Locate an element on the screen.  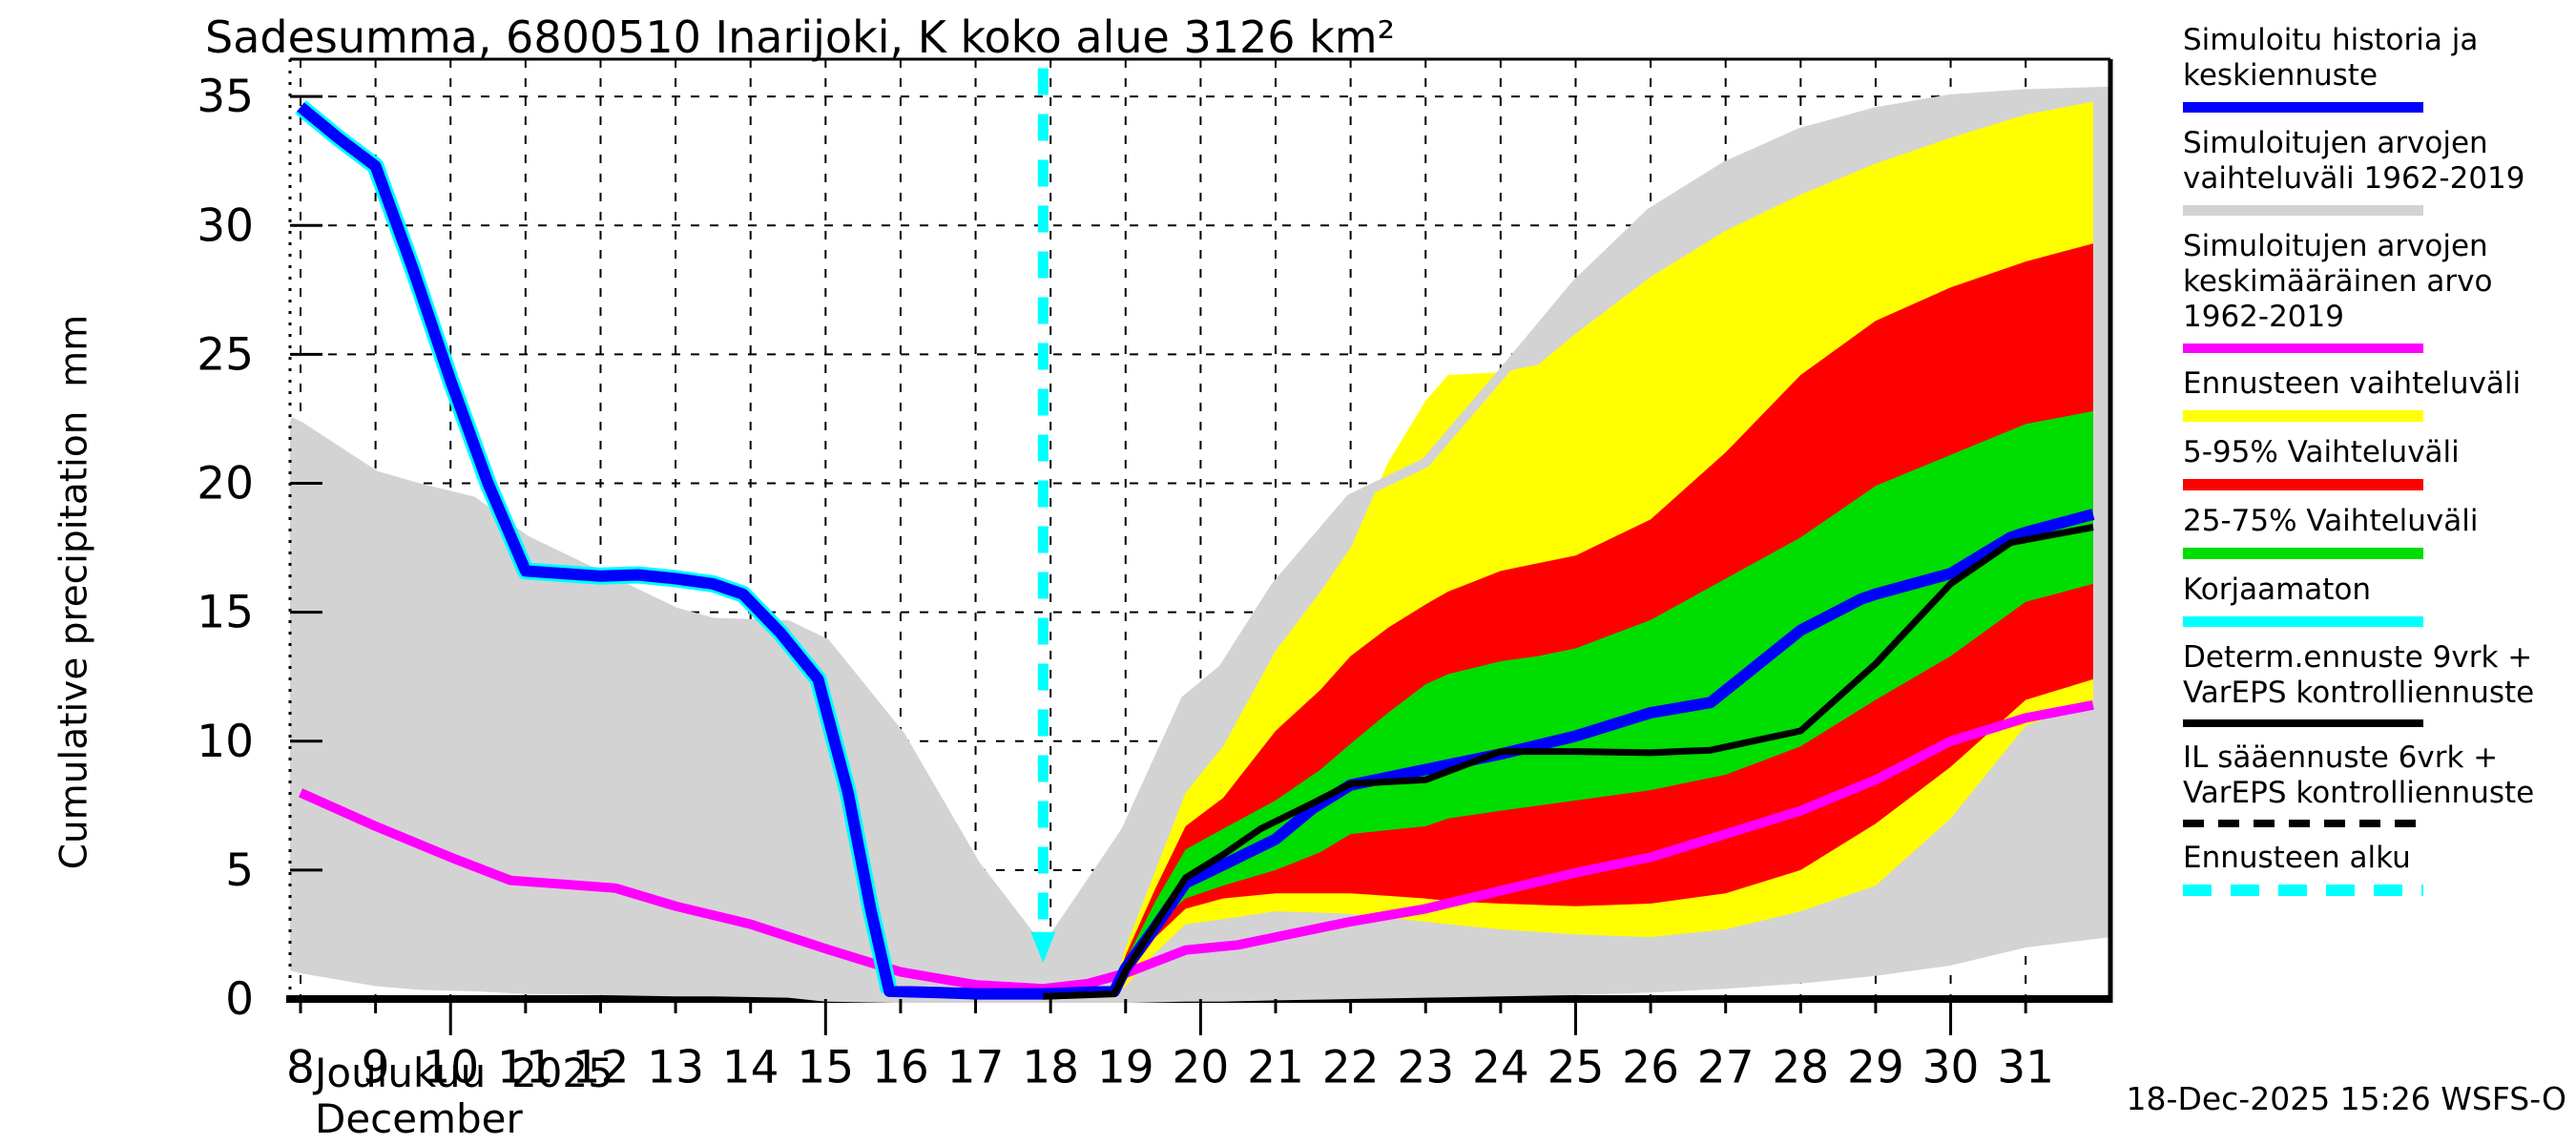
x-tick-label-23: 23 is located at coordinates (1425, 1067).